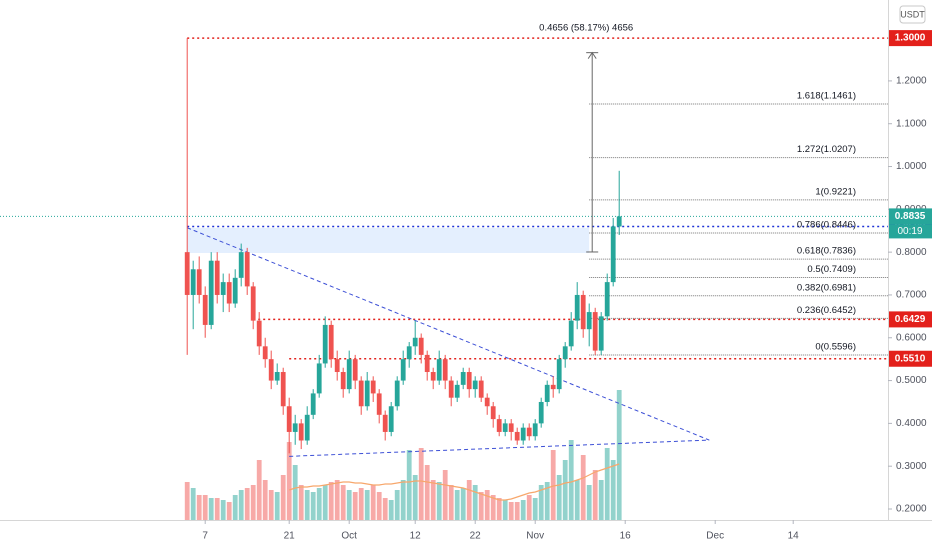 Image resolution: width=932 pixels, height=550 pixels. What do you see at coordinates (476, 536) in the screenshot?
I see `x-tick-label: 22` at bounding box center [476, 536].